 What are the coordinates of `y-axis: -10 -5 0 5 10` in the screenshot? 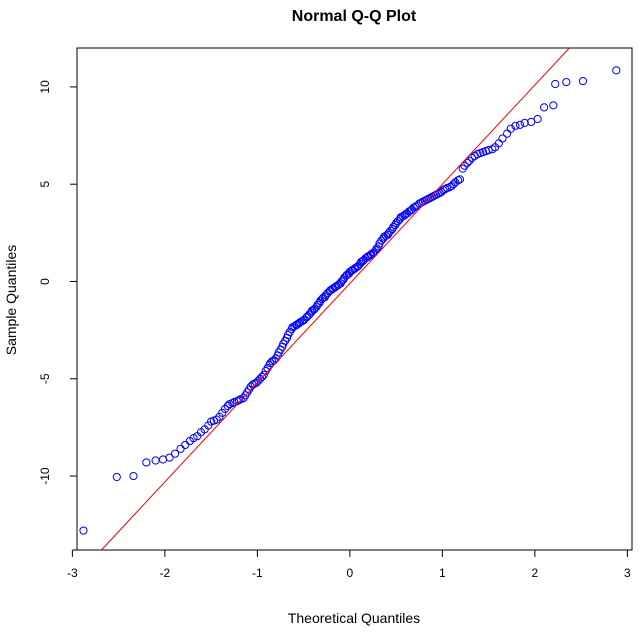 It's located at (58, 282).